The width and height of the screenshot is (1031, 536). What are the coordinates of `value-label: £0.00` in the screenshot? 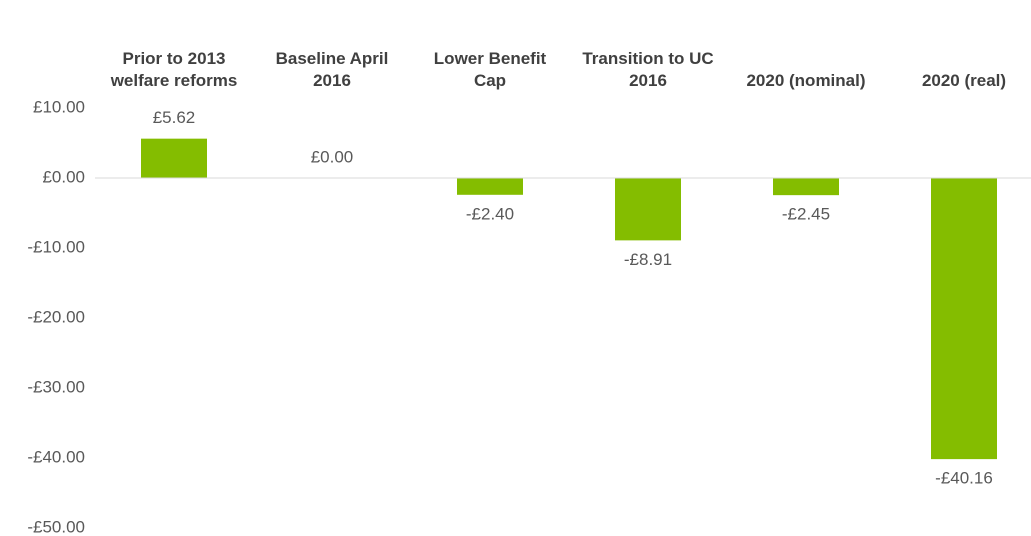 It's located at (332, 156).